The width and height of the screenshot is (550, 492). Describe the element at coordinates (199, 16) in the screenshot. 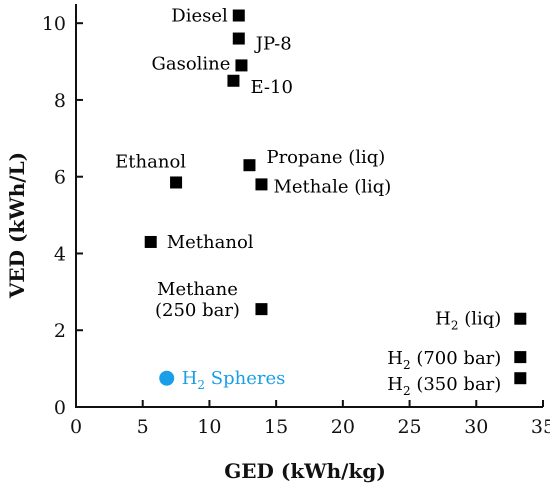

I see `point-label: Diesel` at that location.